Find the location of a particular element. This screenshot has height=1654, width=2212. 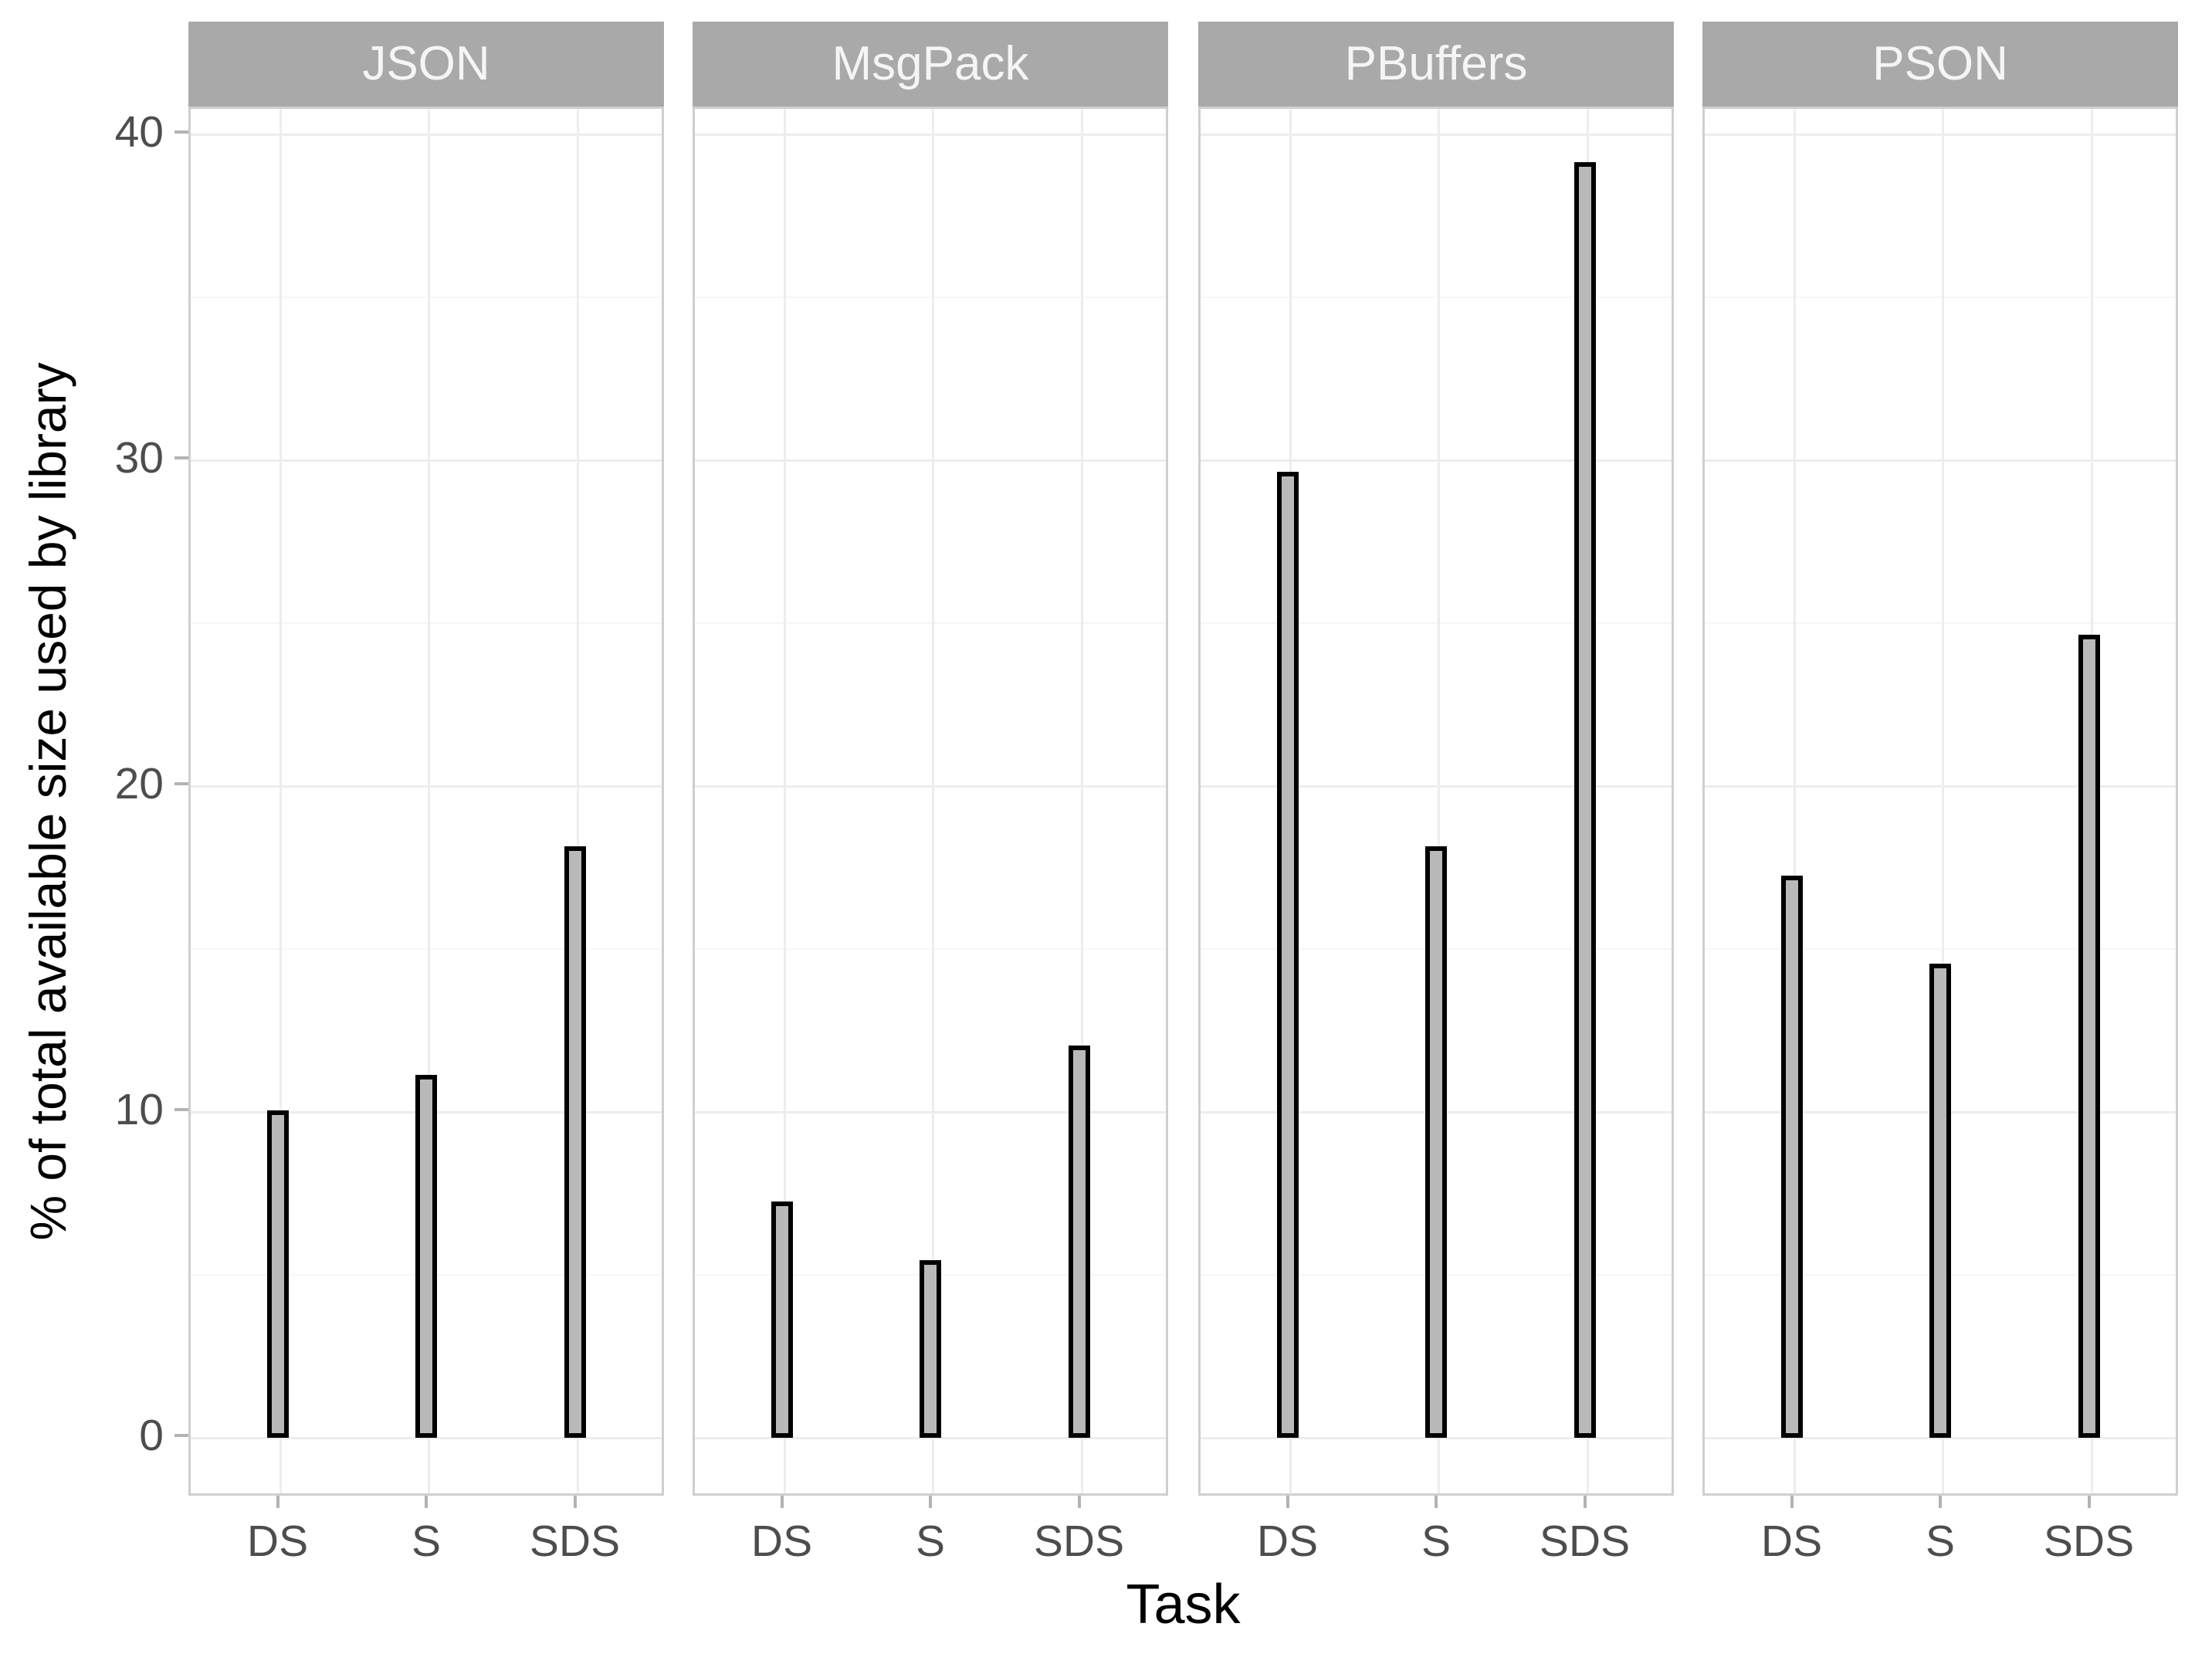

facet-strip: PBuffers is located at coordinates (1436, 64).